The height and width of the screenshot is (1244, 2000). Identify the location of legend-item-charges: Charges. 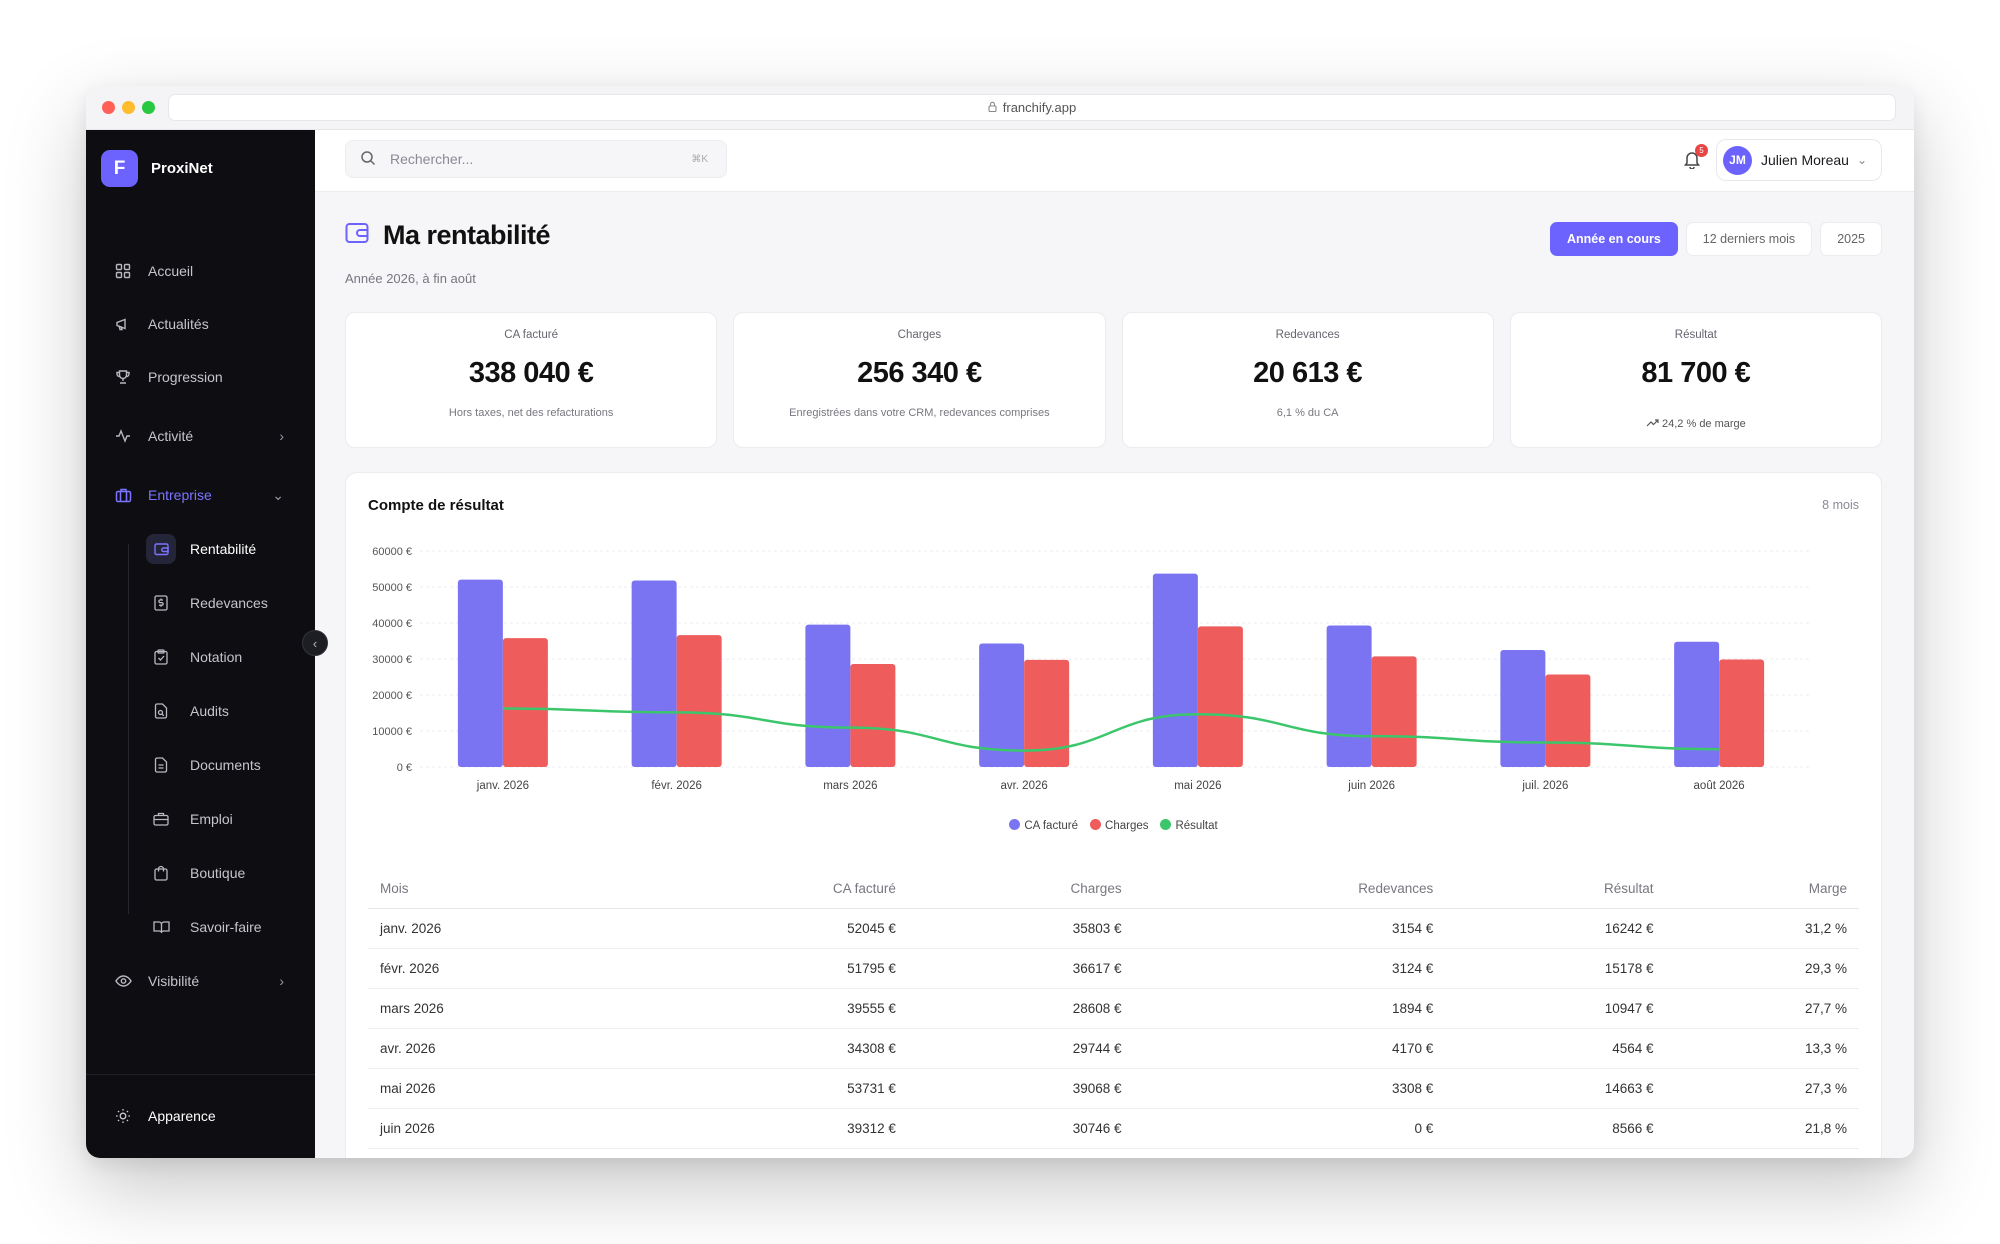
(1119, 825).